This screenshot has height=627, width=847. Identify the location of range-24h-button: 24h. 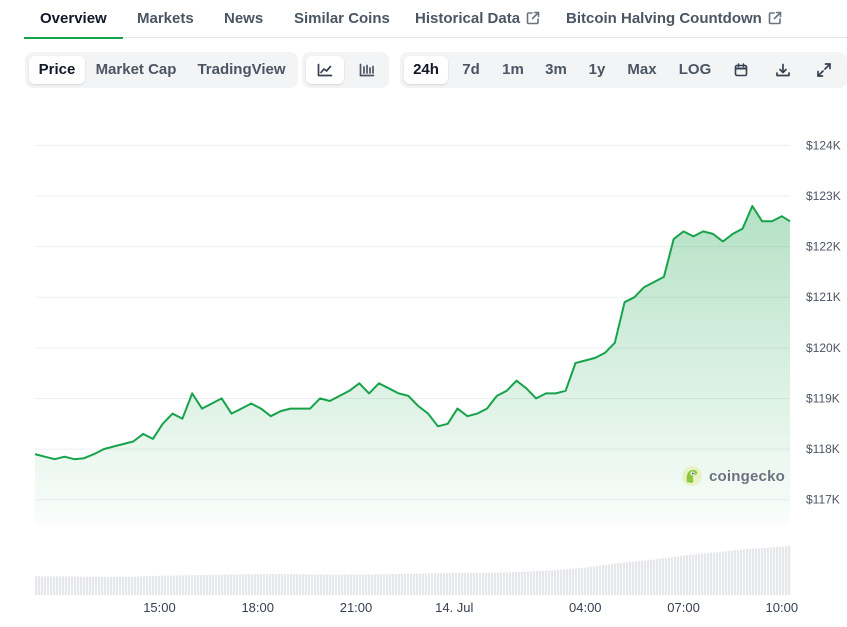
(426, 70).